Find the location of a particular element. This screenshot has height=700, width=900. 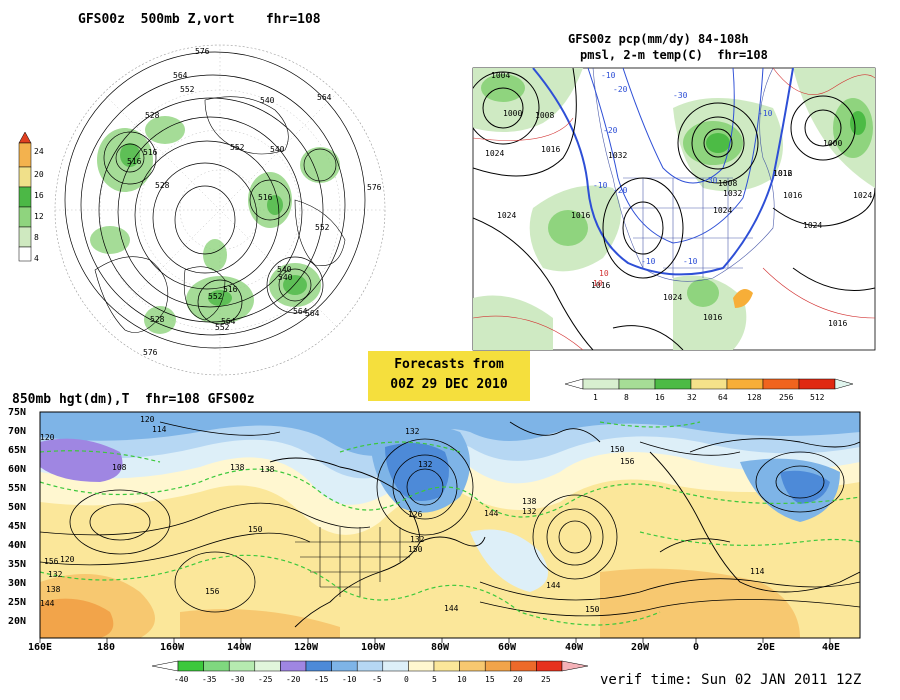

lat-label: 40N is located at coordinates (17, 545).